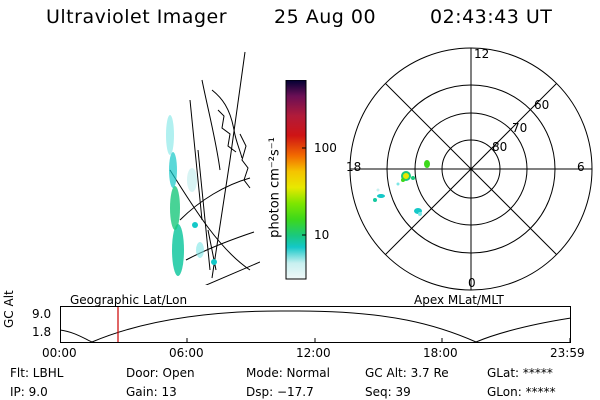 This screenshot has width=600, height=400. What do you see at coordinates (137, 17) in the screenshot?
I see `instrument-title: Ultraviolet Imager` at bounding box center [137, 17].